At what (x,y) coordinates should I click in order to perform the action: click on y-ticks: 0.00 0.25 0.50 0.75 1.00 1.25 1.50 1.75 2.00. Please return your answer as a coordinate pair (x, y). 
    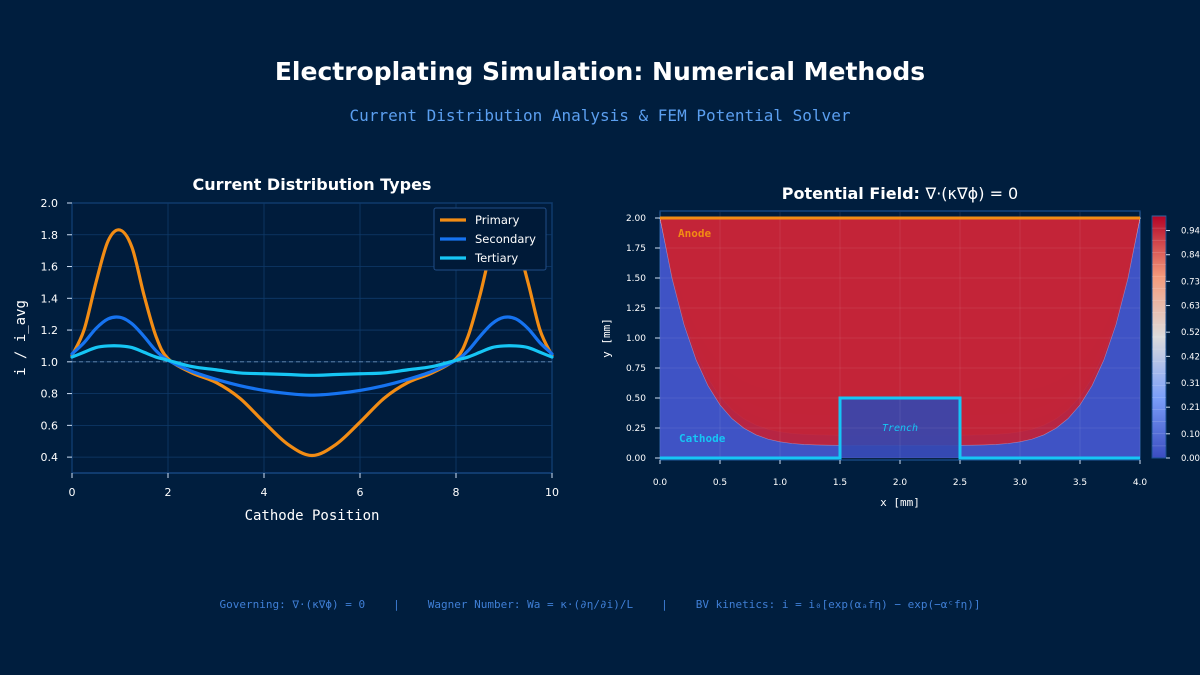
    Looking at the image, I should click on (643, 339).